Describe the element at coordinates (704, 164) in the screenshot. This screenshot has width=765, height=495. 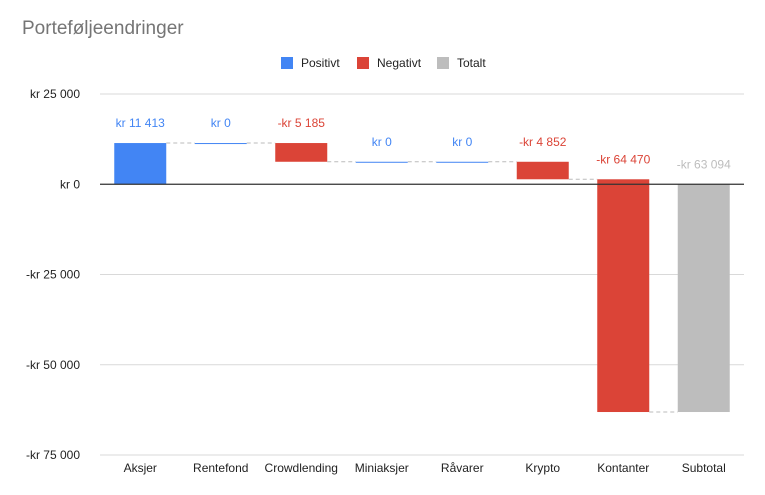
I see `data-label: -kr 63 094` at that location.